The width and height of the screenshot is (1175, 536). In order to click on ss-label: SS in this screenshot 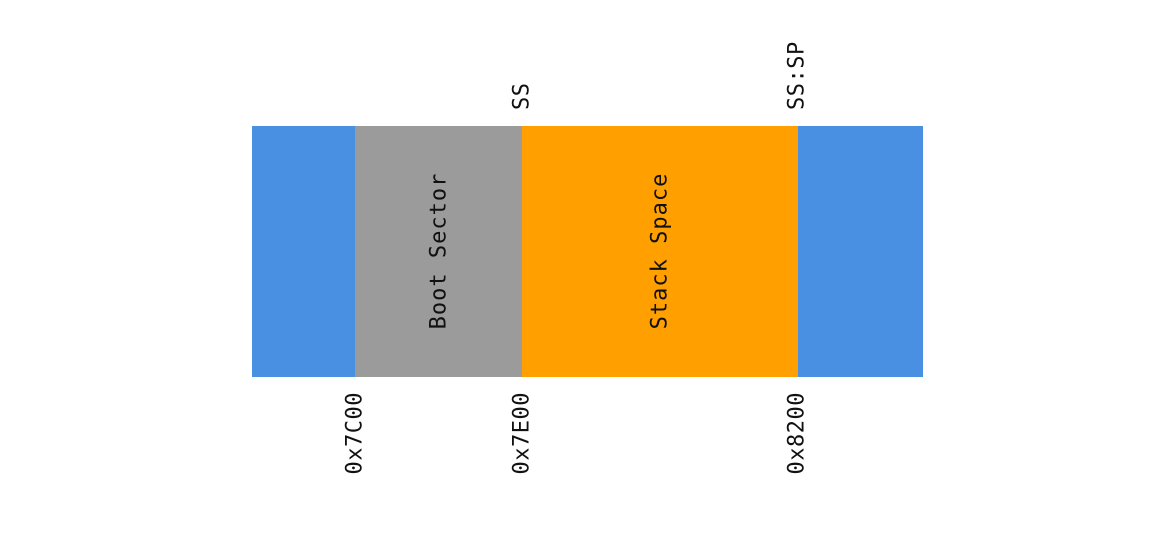, I will do `click(522, 97)`.